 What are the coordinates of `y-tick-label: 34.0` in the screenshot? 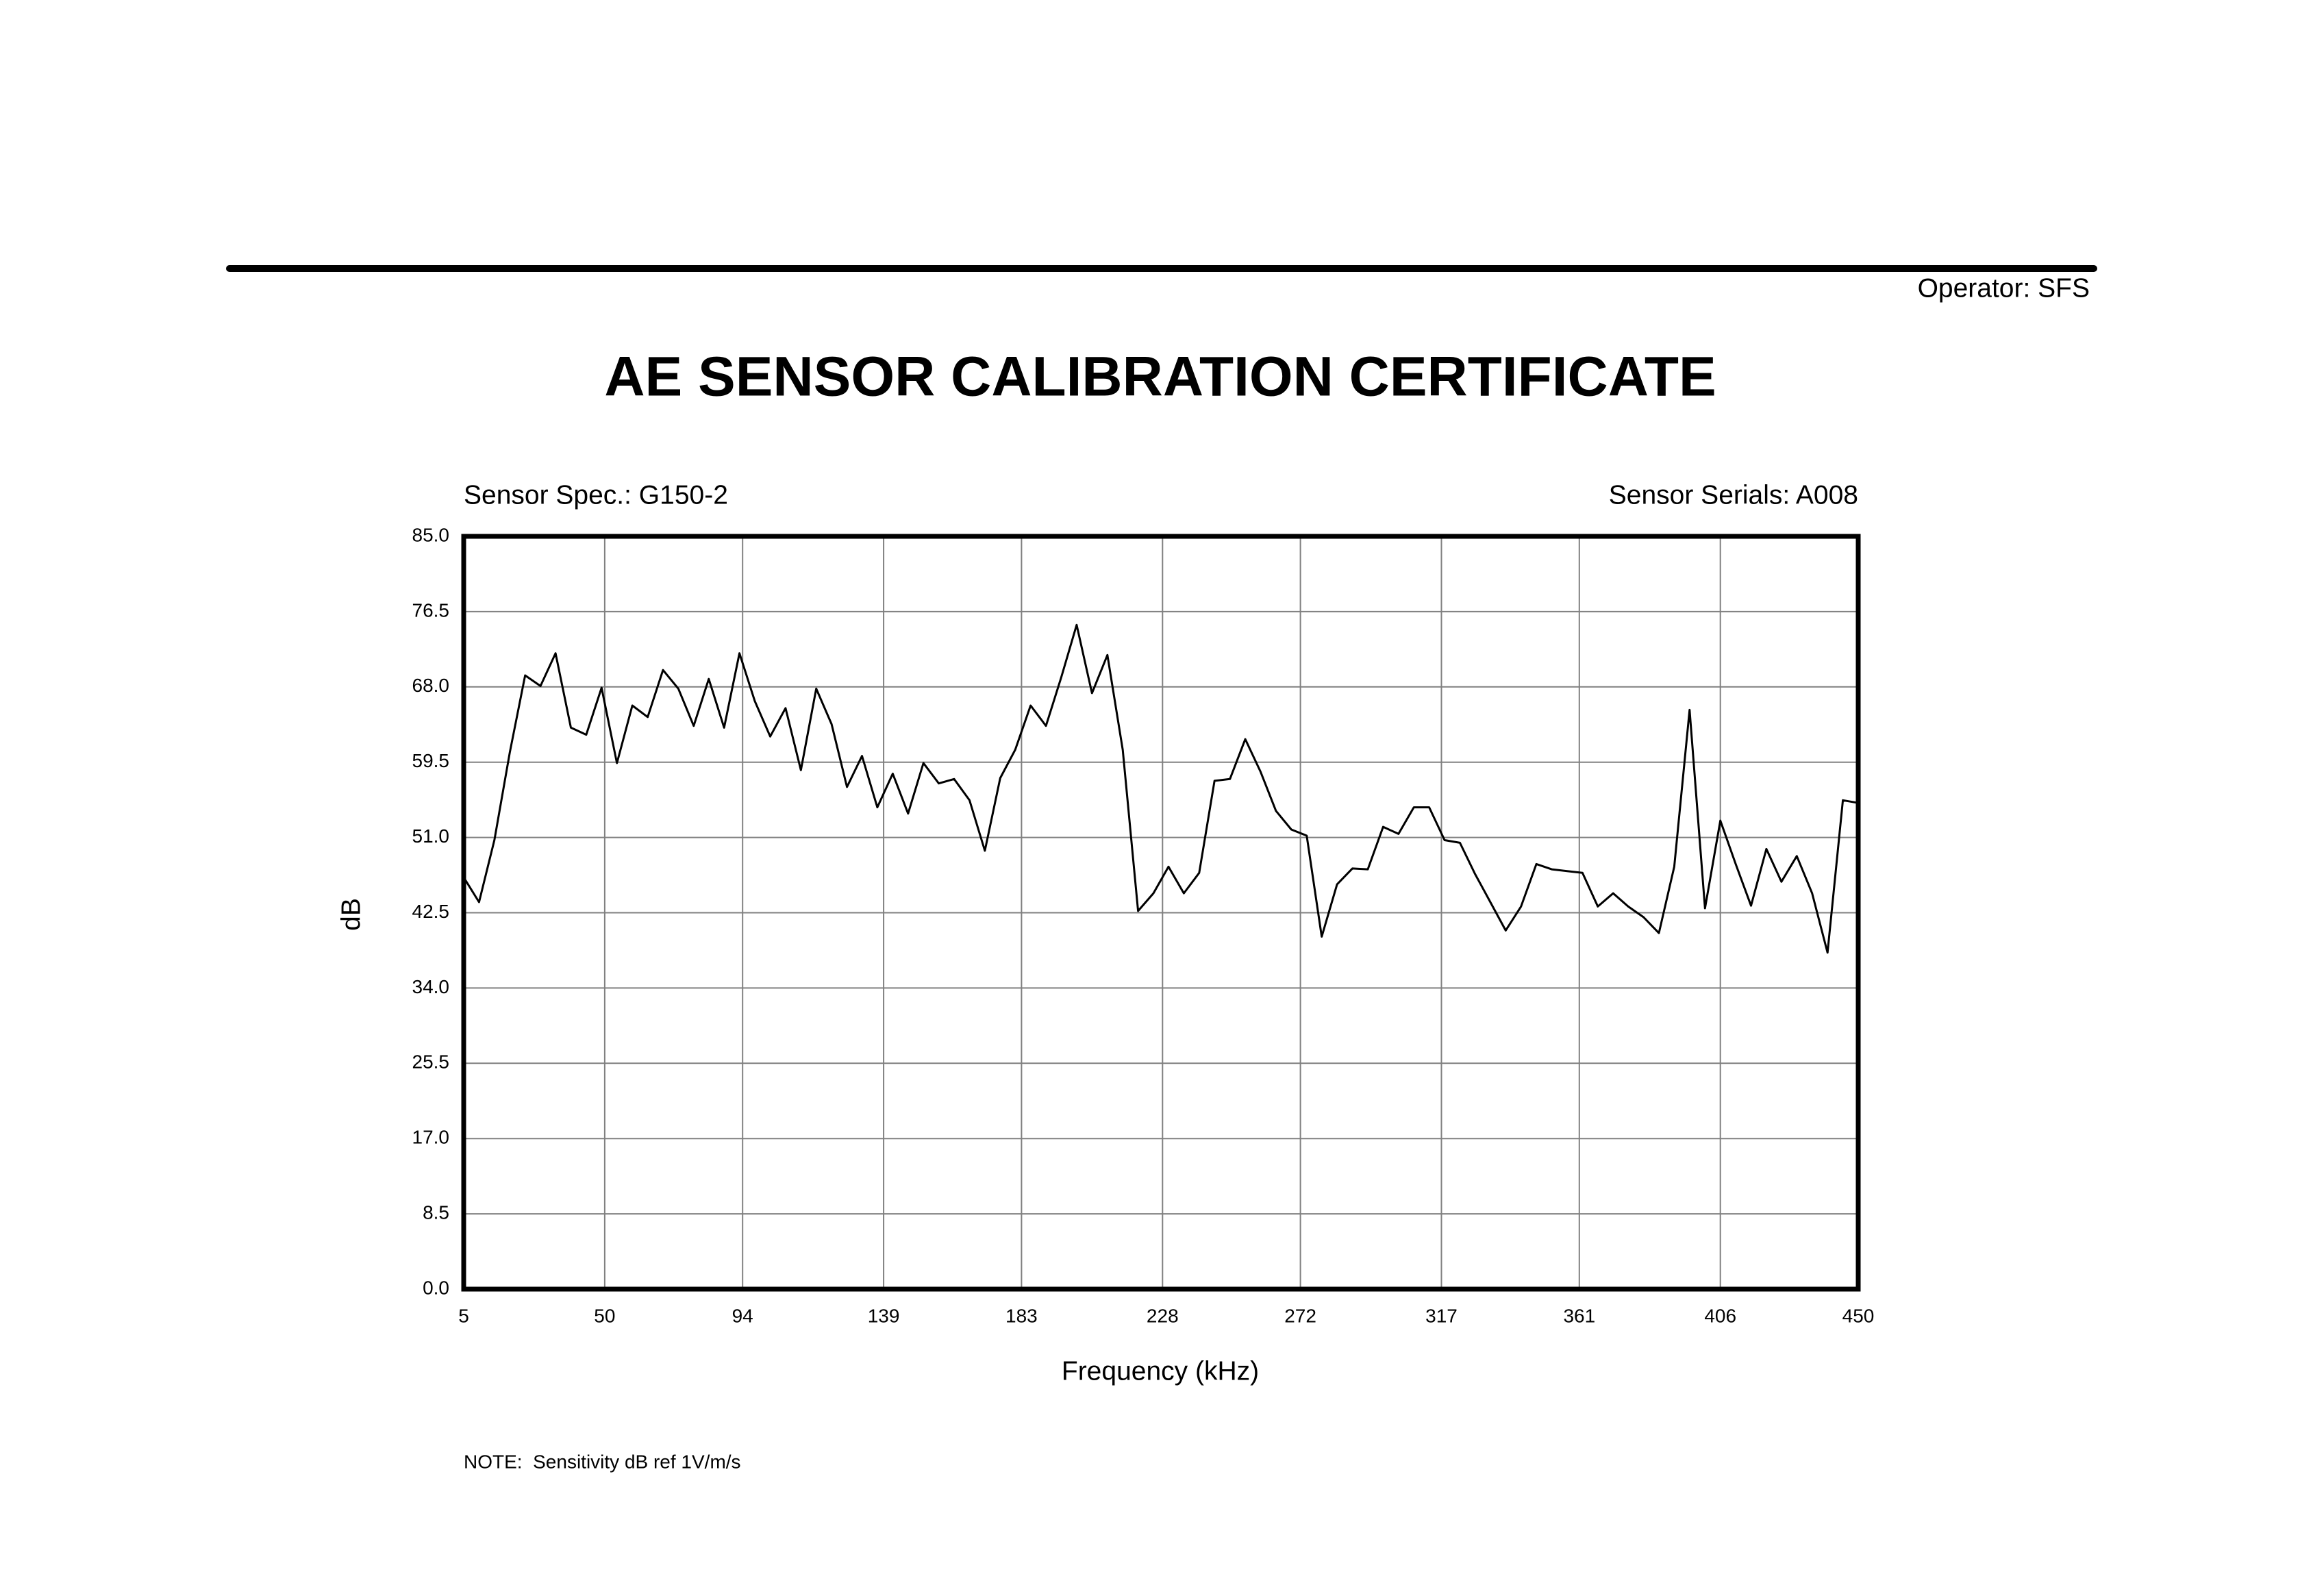 It's located at (431, 986).